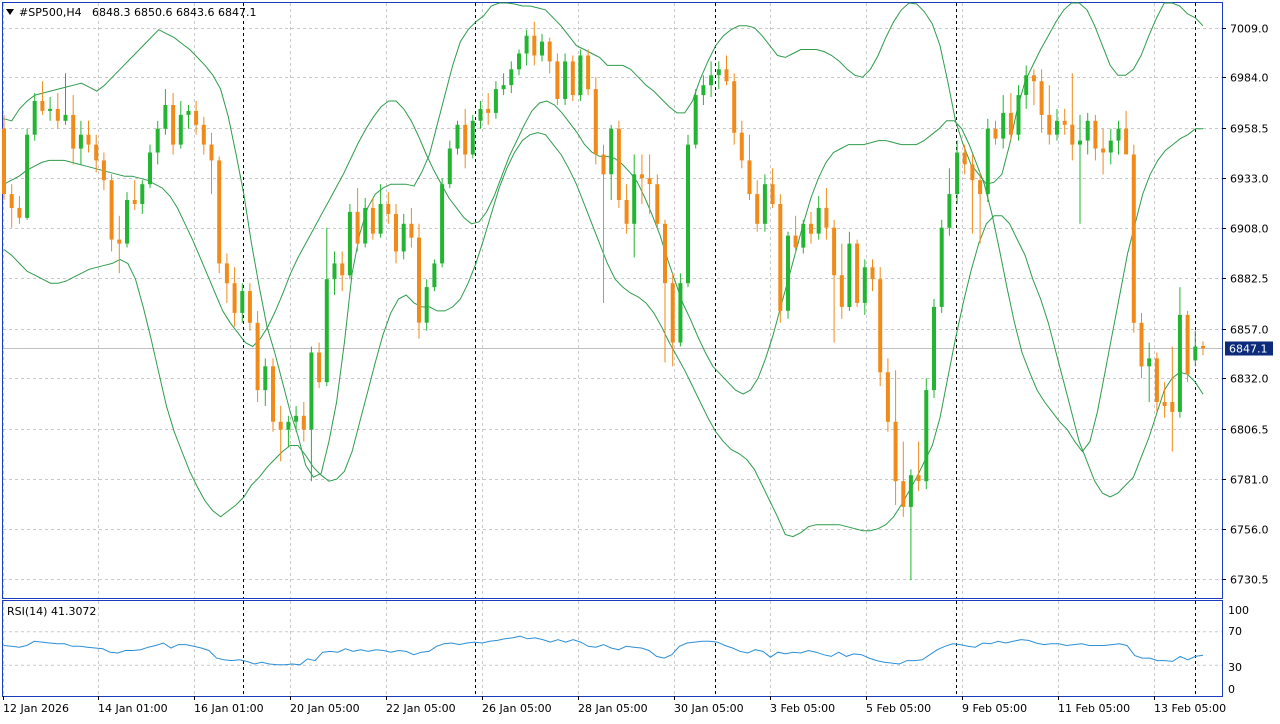 Image resolution: width=1280 pixels, height=724 pixels. What do you see at coordinates (1235, 631) in the screenshot?
I see `rsi-level-70: 70` at bounding box center [1235, 631].